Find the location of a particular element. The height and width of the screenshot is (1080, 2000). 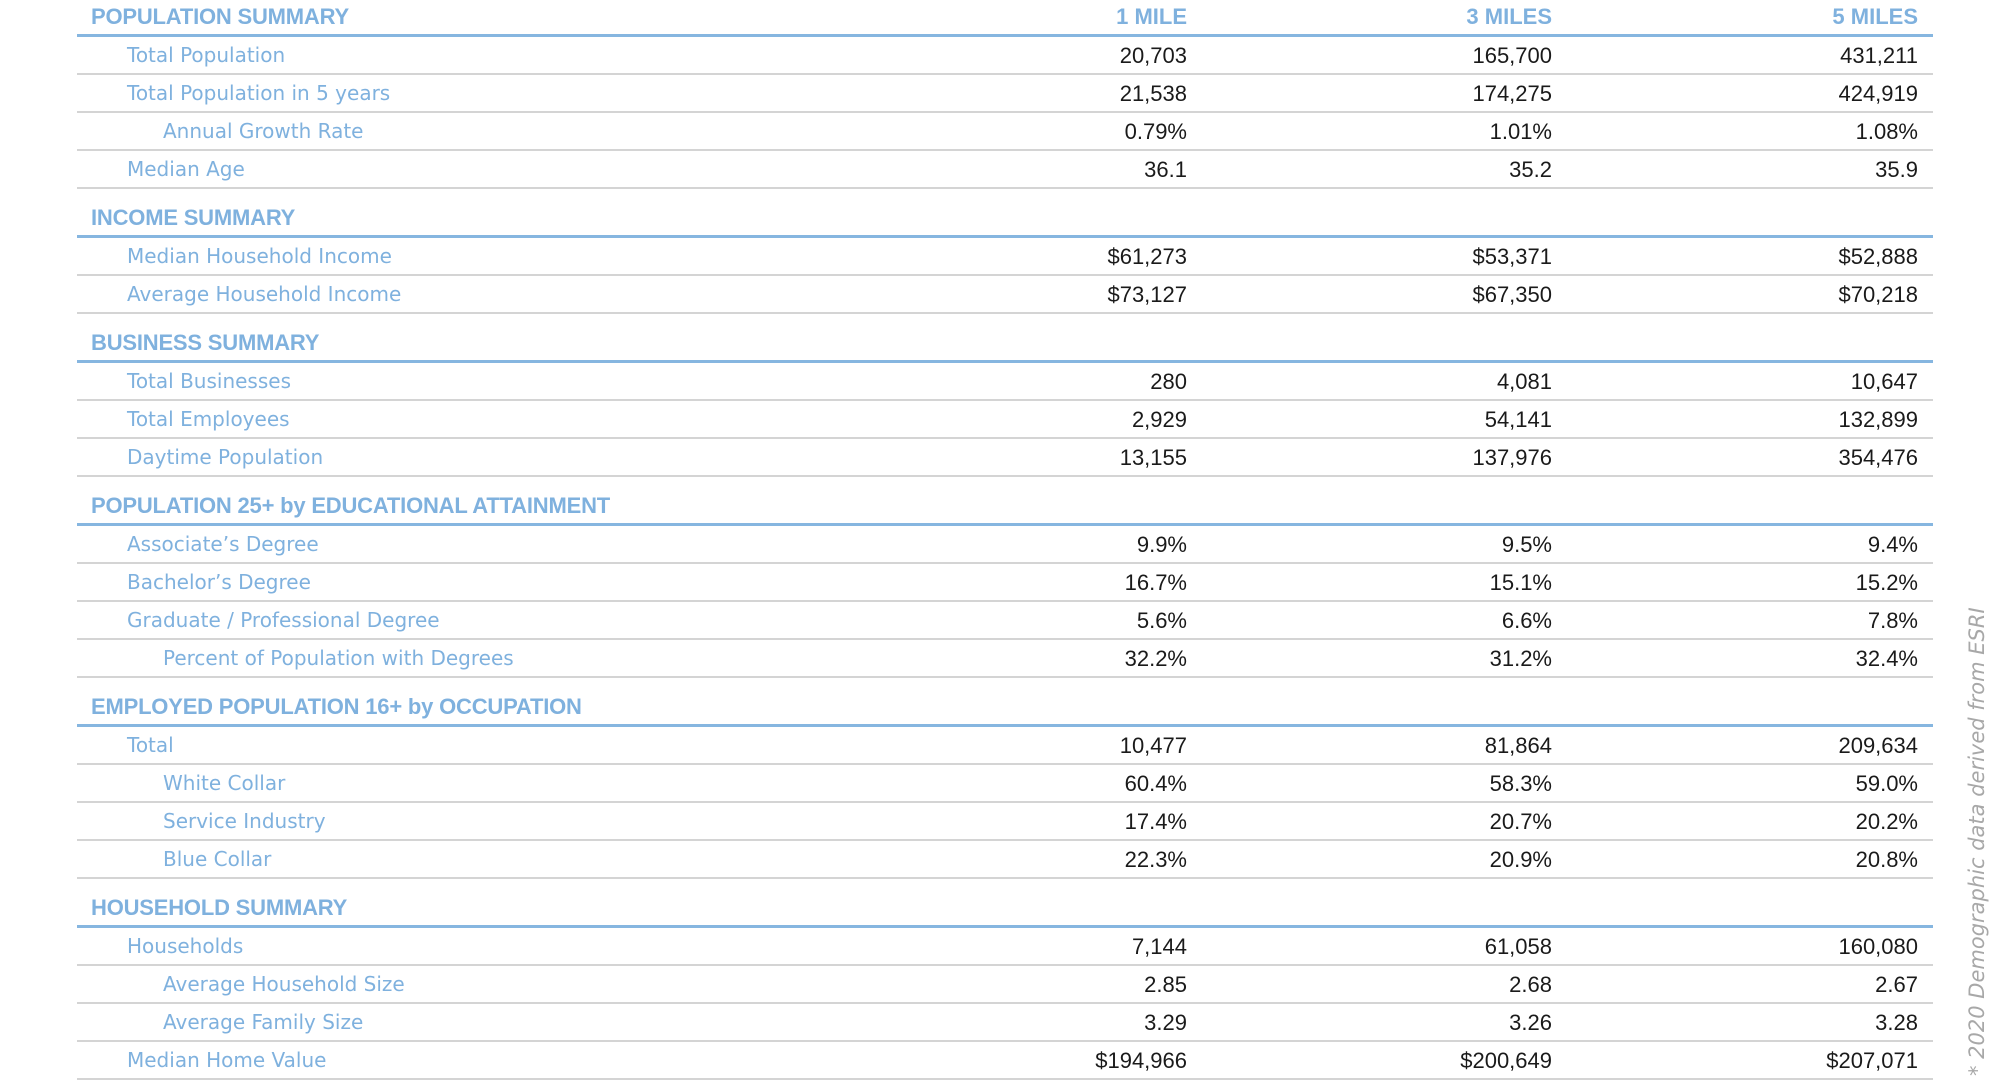

row-value: 60.4% is located at coordinates (1155, 783).